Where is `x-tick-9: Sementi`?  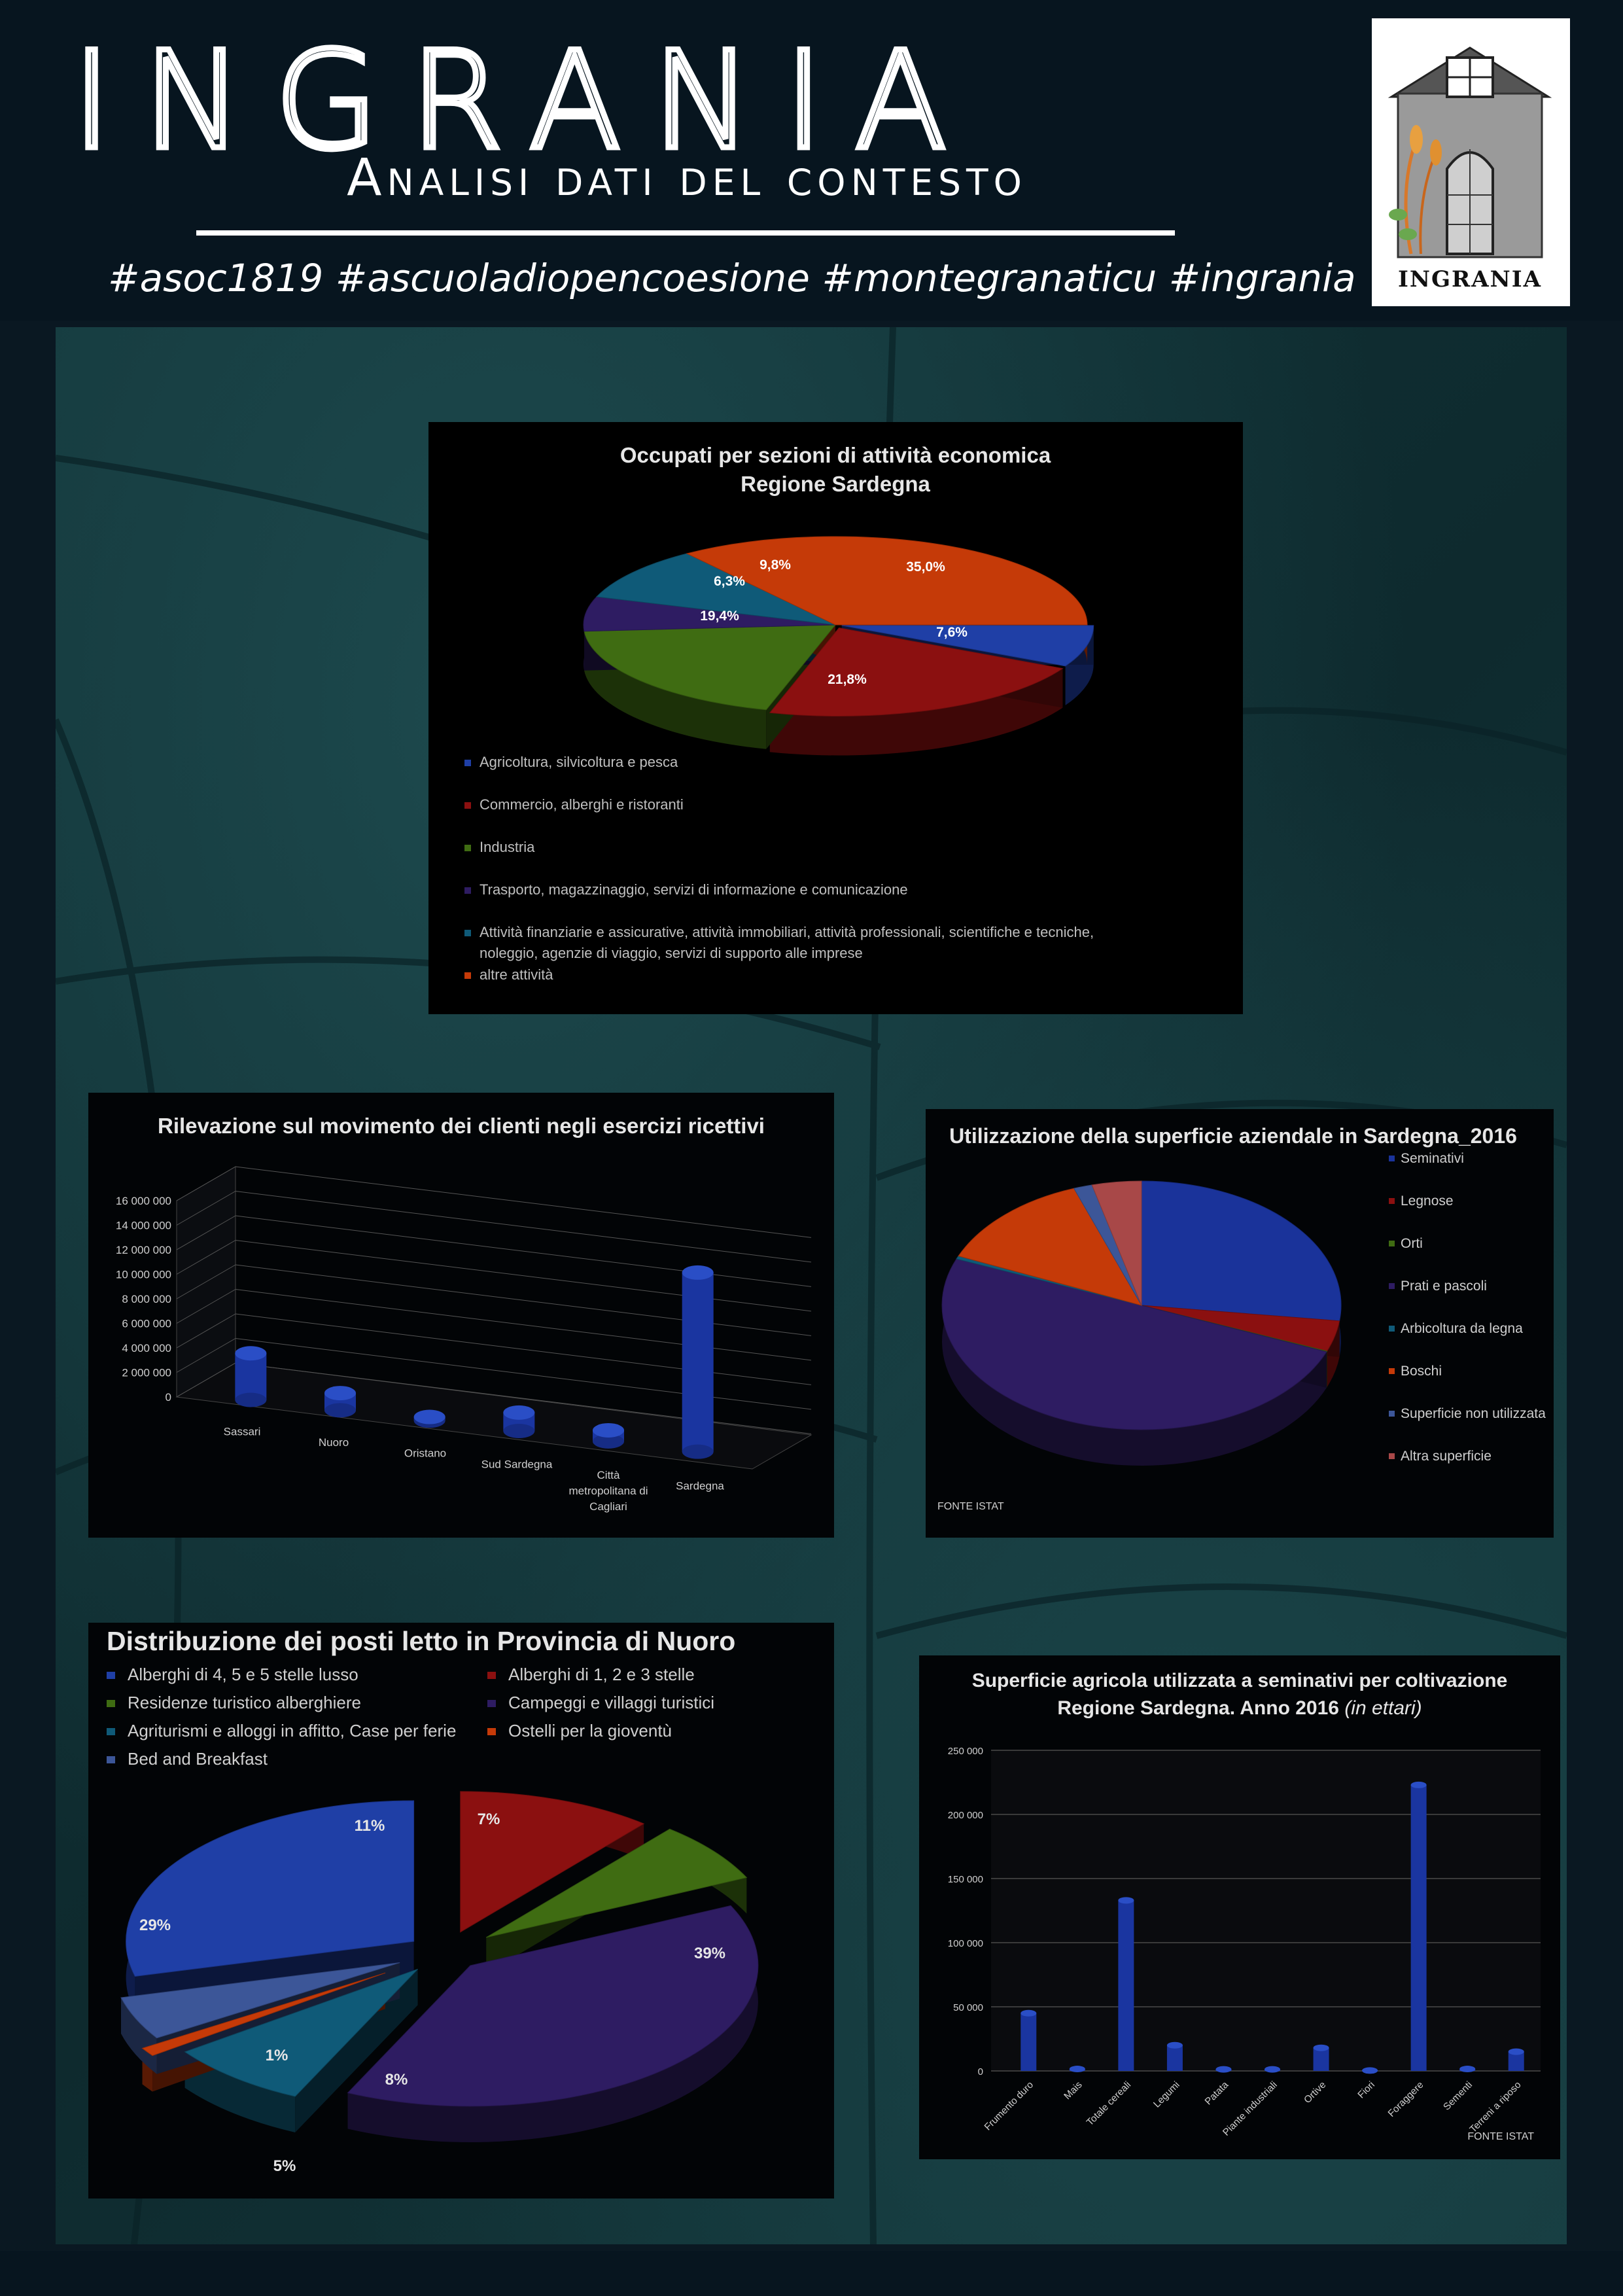 x-tick-9: Sementi is located at coordinates (1458, 2096).